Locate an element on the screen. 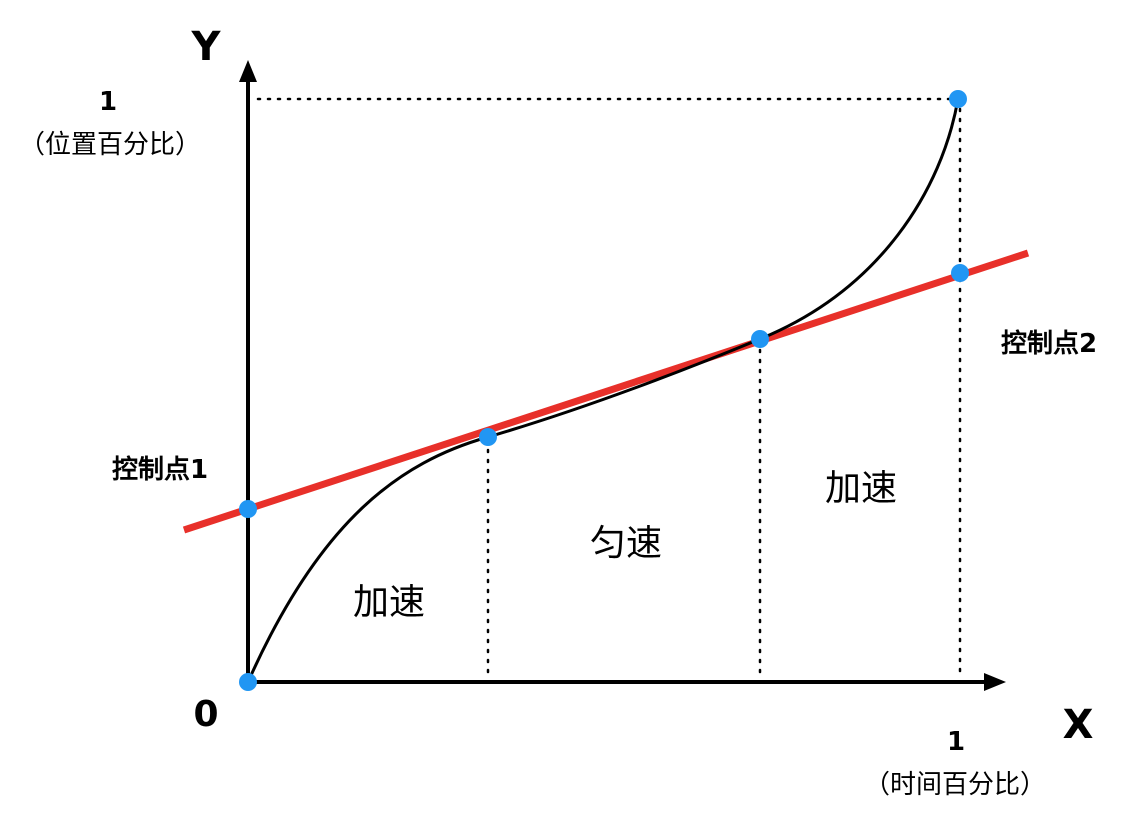 This screenshot has height=822, width=1140. origin-label: 0 is located at coordinates (205, 714).